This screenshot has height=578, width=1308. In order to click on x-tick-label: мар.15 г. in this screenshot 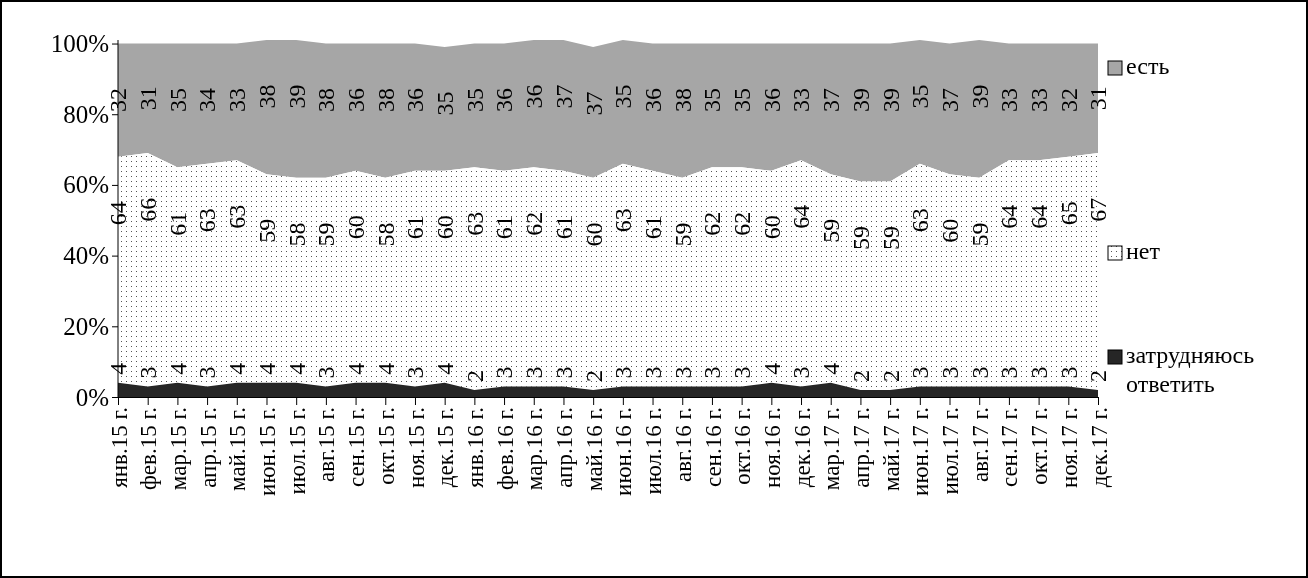, I will do `click(178, 449)`.